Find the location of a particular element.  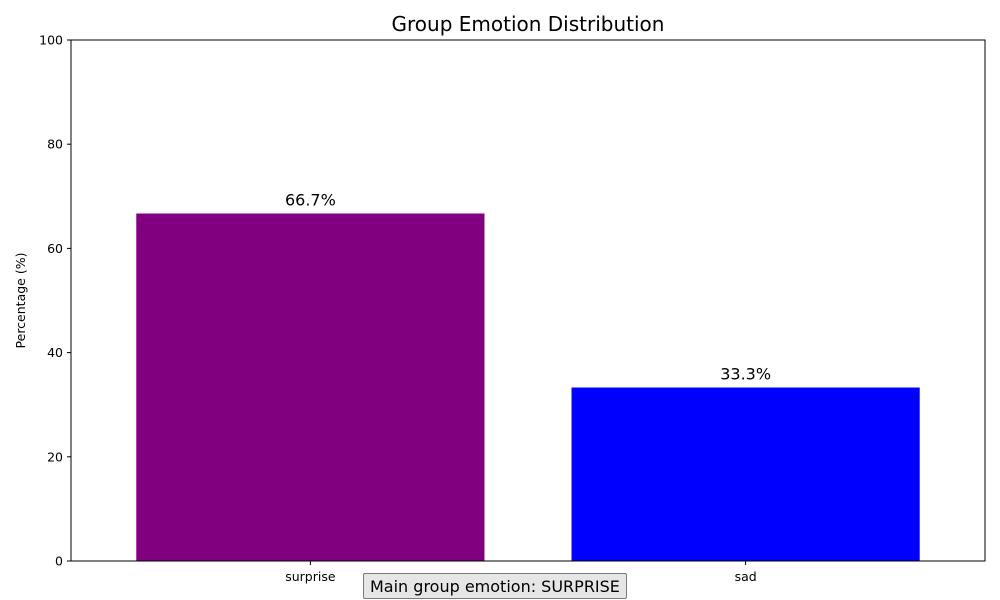

y-tick-label: 0 is located at coordinates (59, 561).